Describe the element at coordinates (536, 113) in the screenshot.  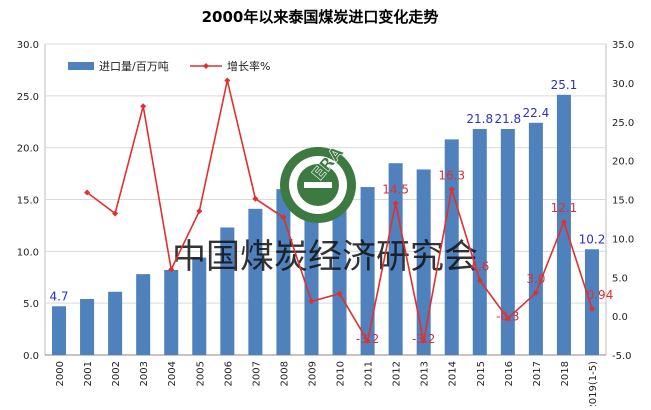
I see `bar-value-label: 22.4` at that location.